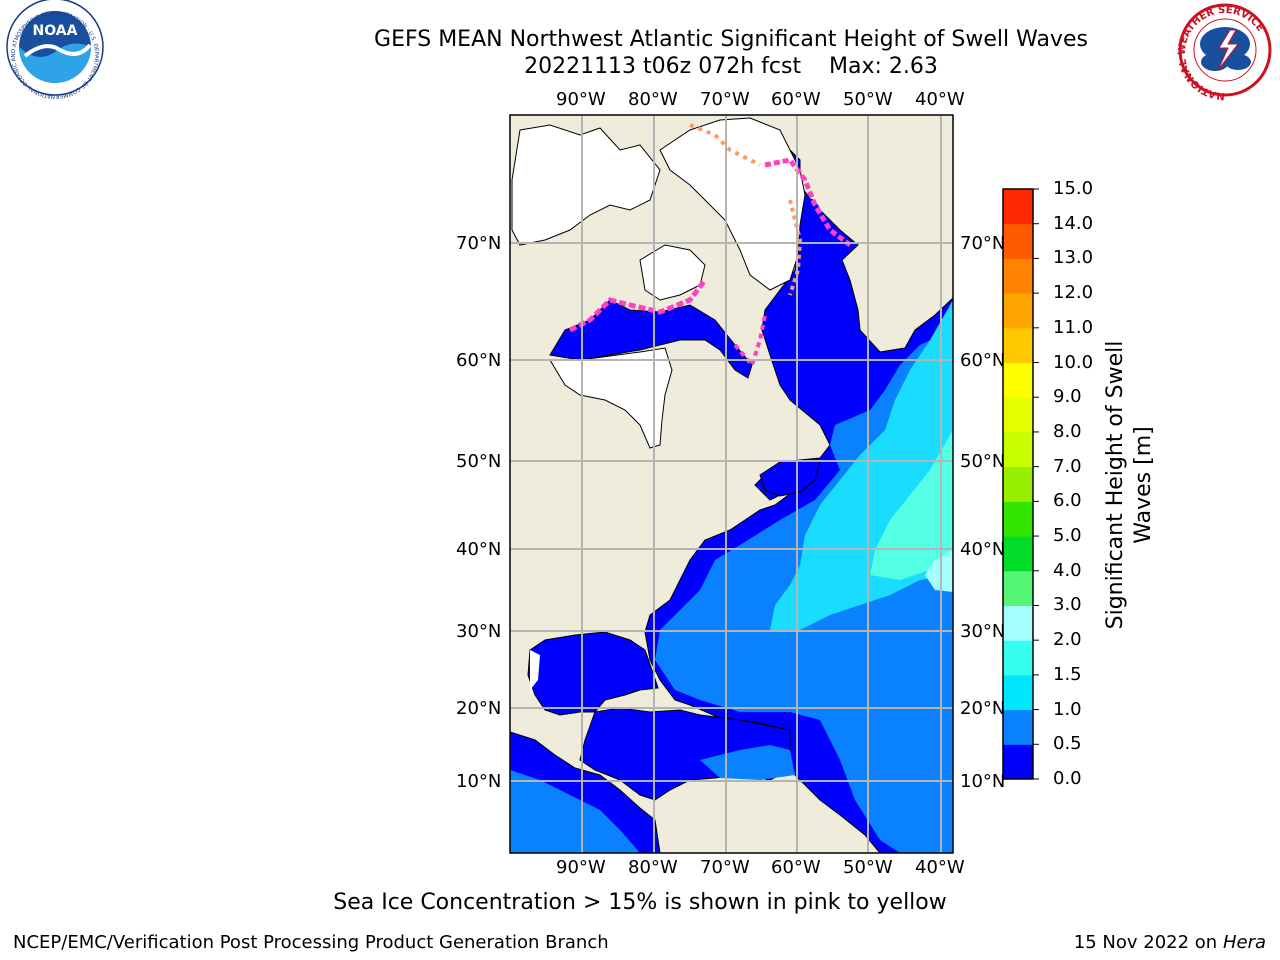 The width and height of the screenshot is (1280, 960). What do you see at coordinates (1073, 293) in the screenshot?
I see `colorbar-tick-label: 12.0` at bounding box center [1073, 293].